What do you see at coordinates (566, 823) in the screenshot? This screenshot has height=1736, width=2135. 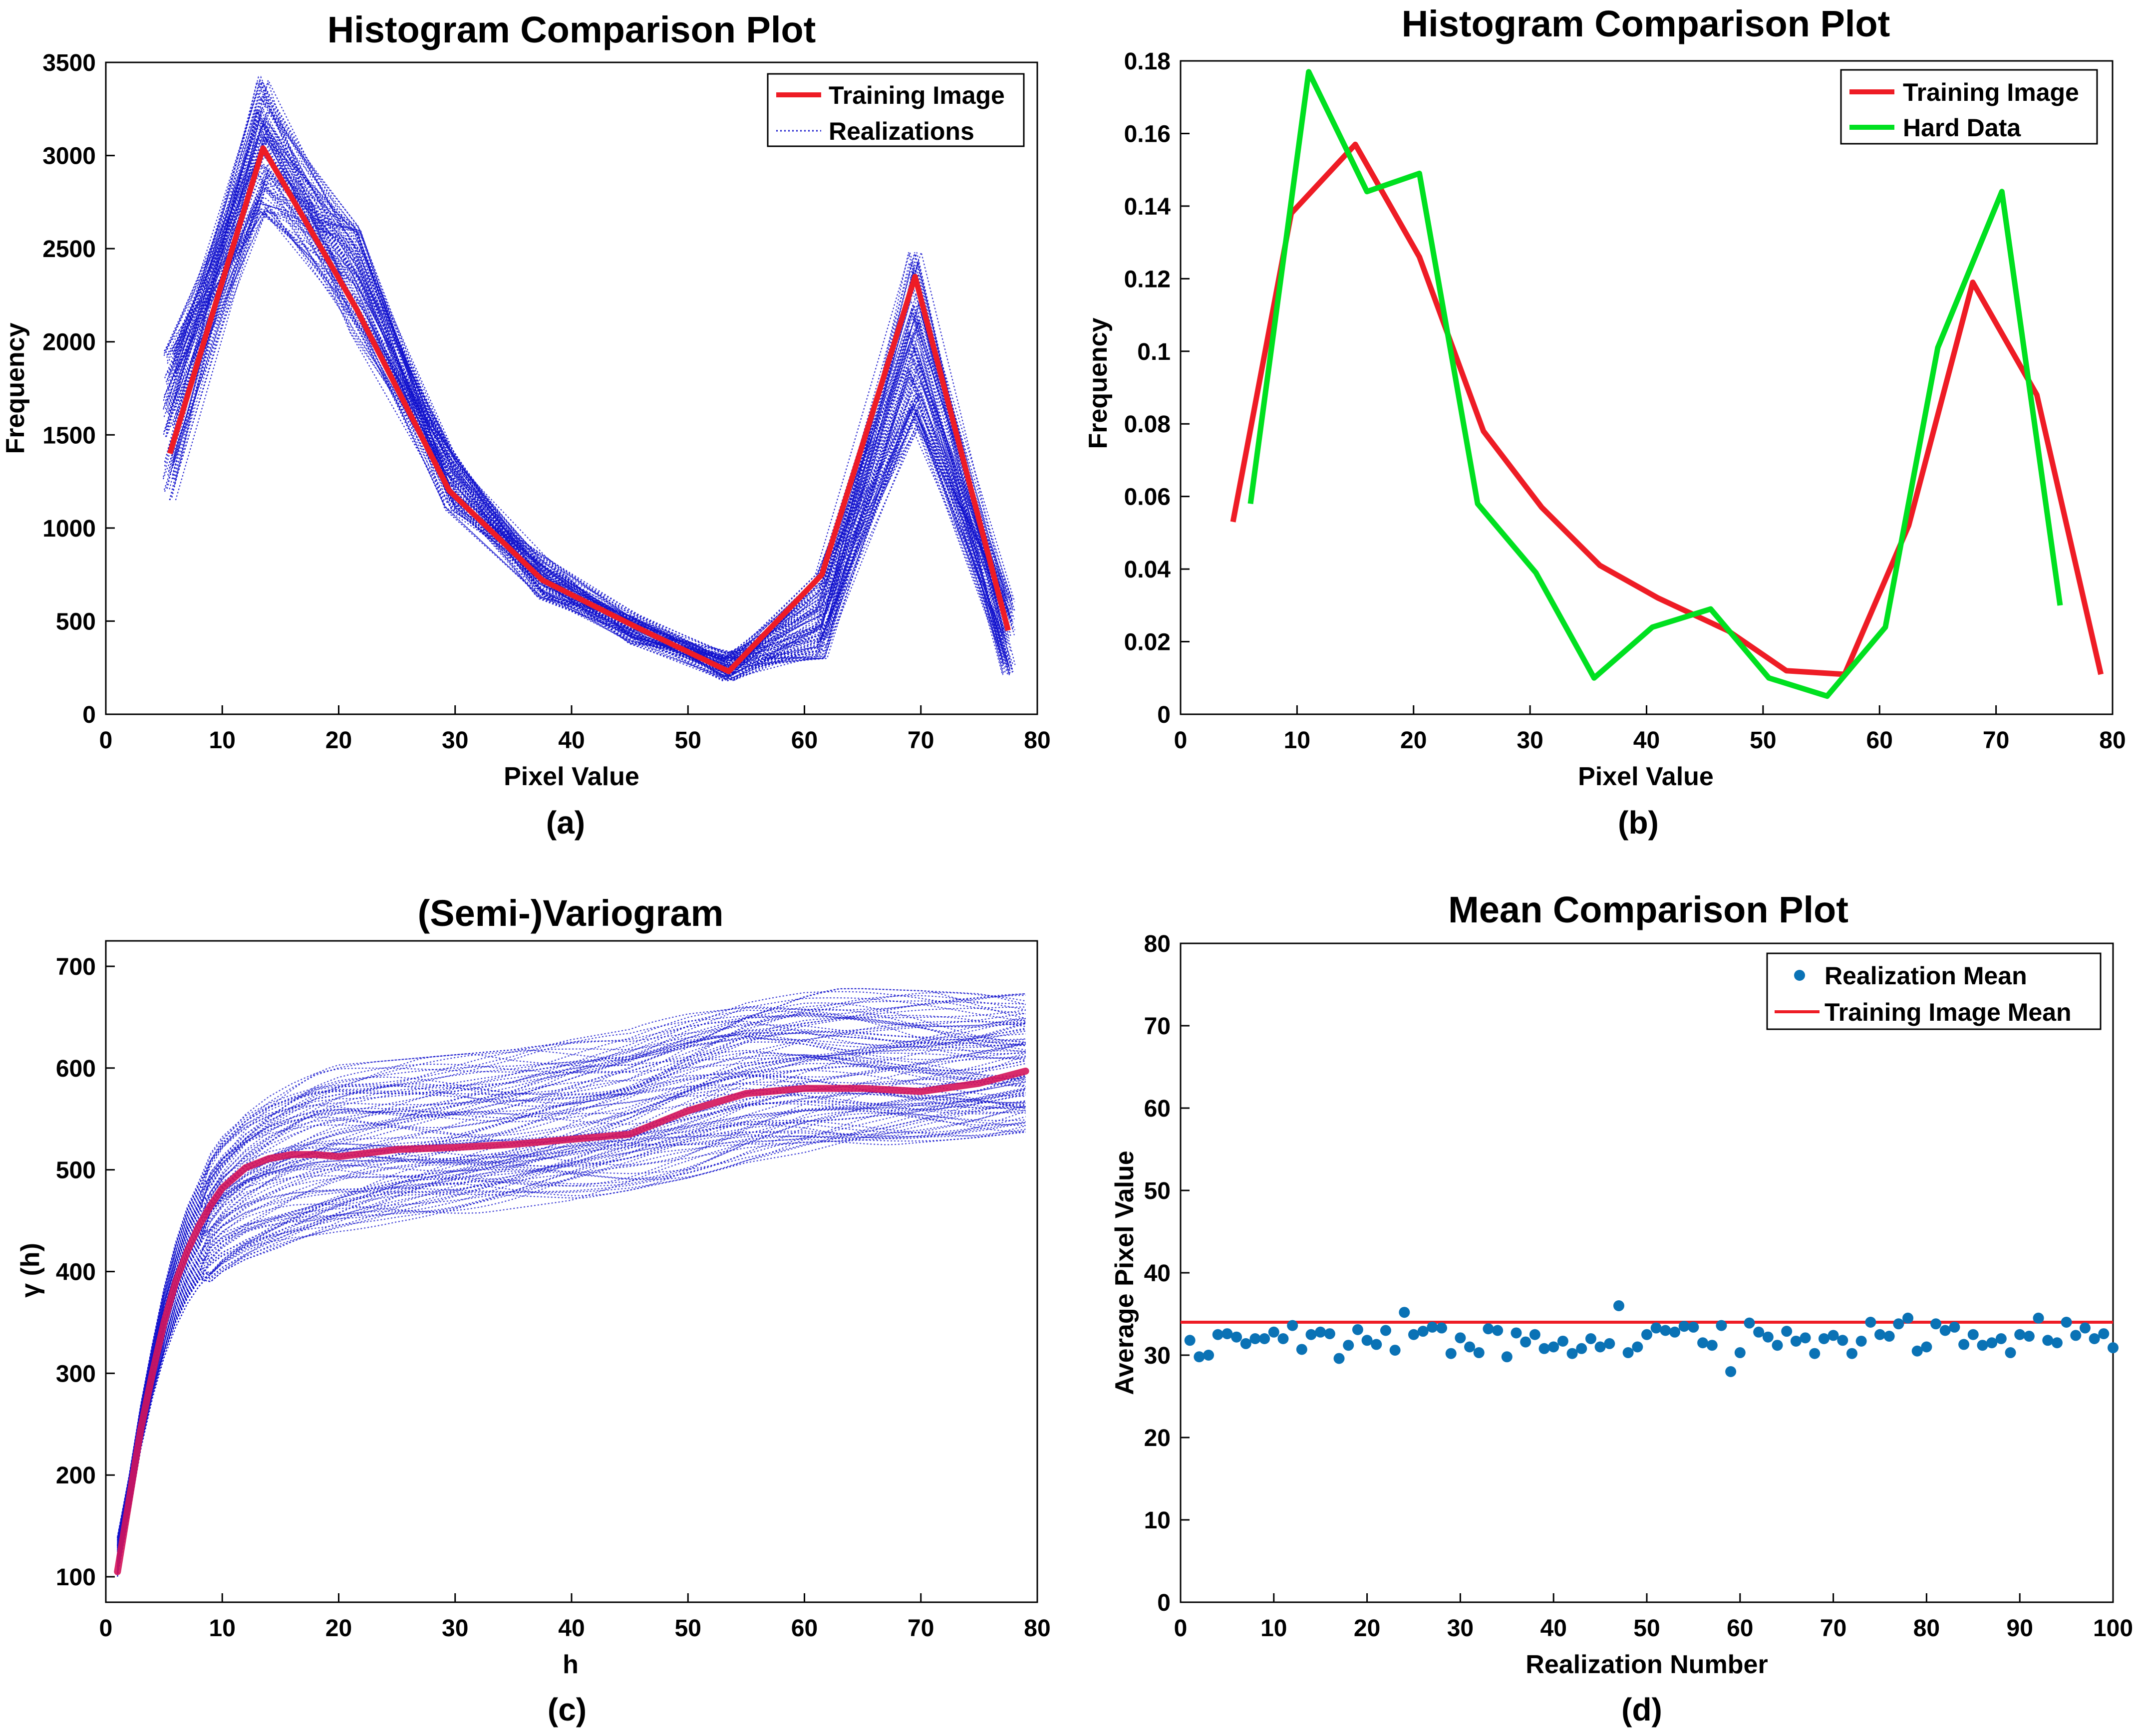 I see `panel-a-label: (a)` at bounding box center [566, 823].